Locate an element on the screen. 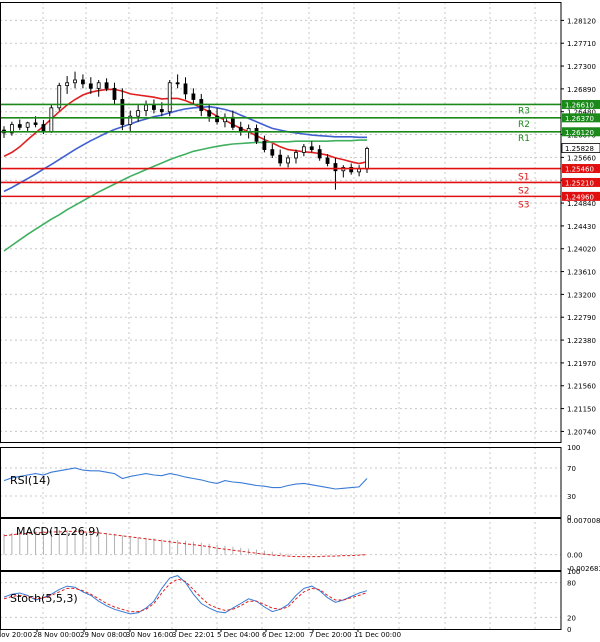  time-tick-label: 6 Dec 12:00 is located at coordinates (283, 635).